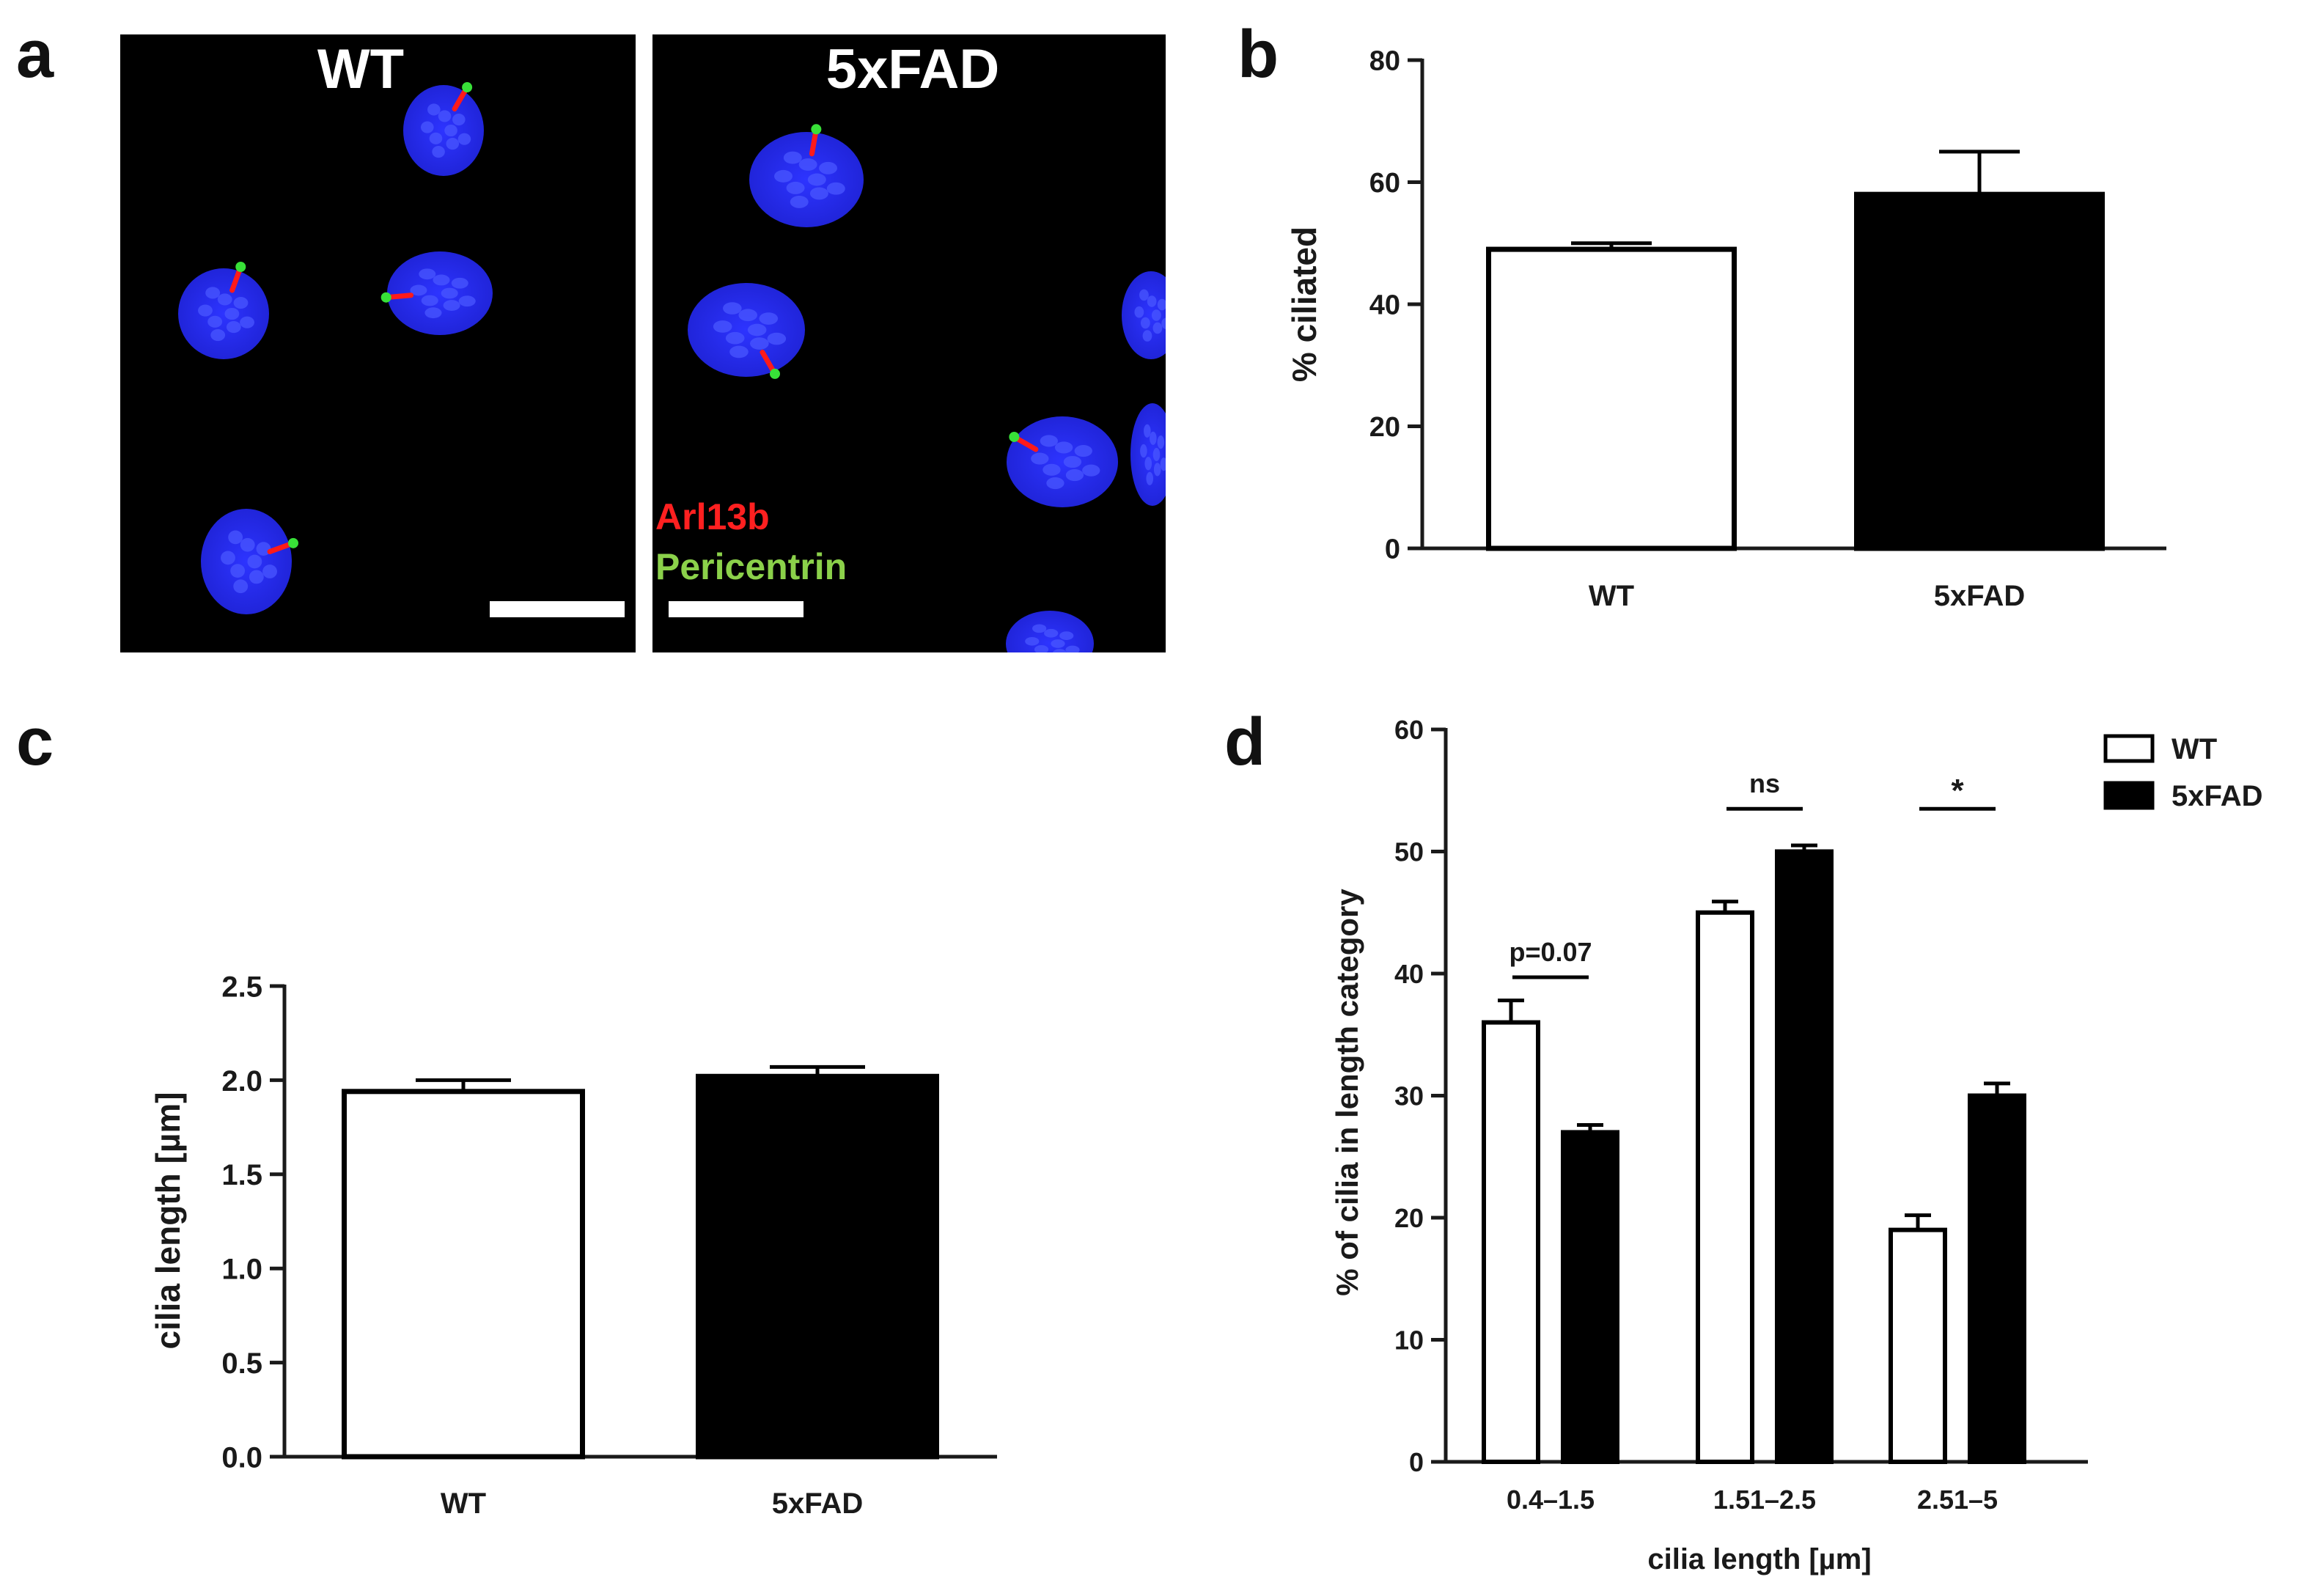  I want to click on y-tick-label: 0, so click(1416, 1462).